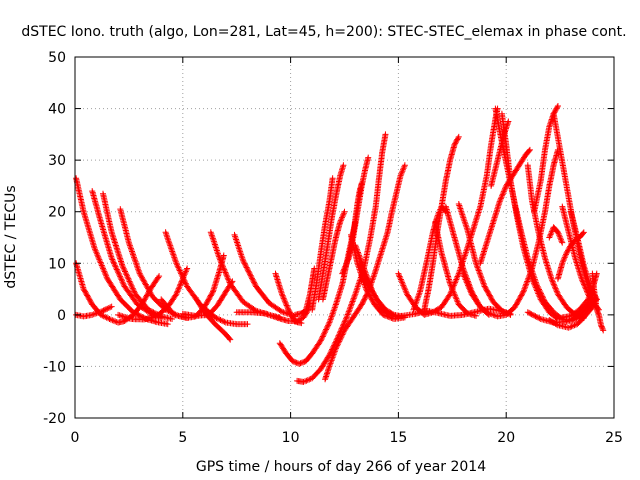  Describe the element at coordinates (341, 467) in the screenshot. I see `x-axis-label: GPS time / hours of day 266 of year 2014` at that location.